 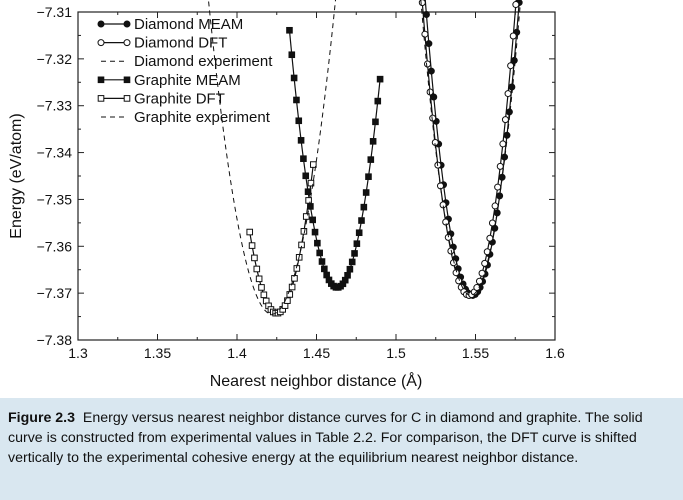 I want to click on series-graphite-dft, so click(x=281, y=239).